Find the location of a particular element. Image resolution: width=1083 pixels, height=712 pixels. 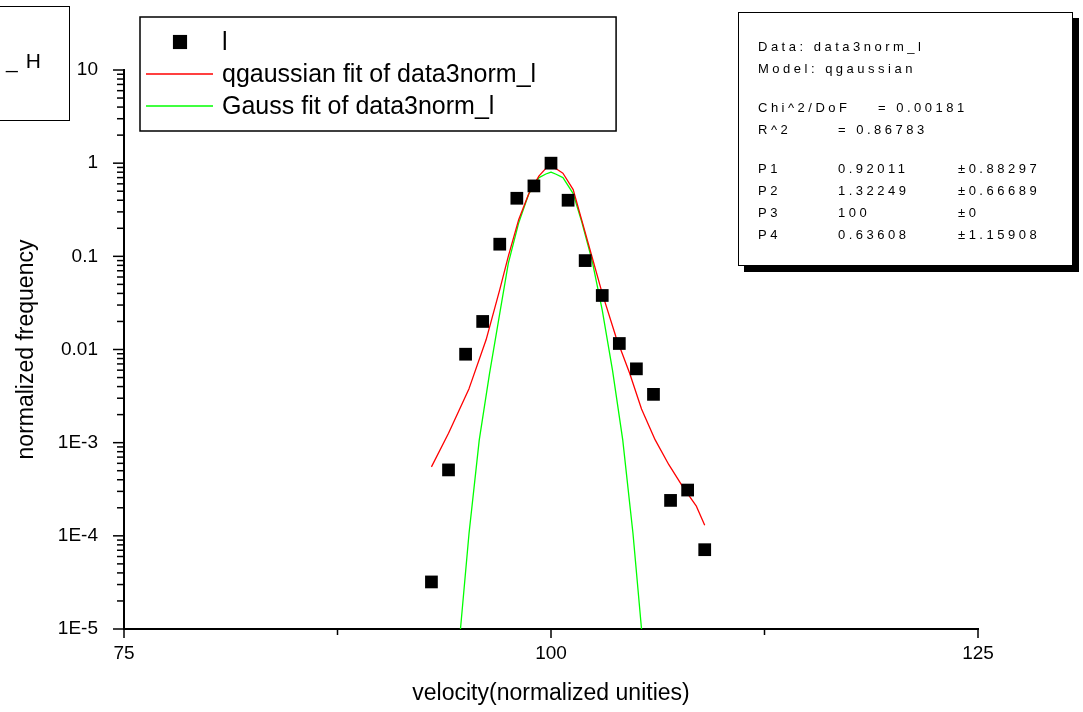

y-tick-label: 1 is located at coordinates (92, 162).